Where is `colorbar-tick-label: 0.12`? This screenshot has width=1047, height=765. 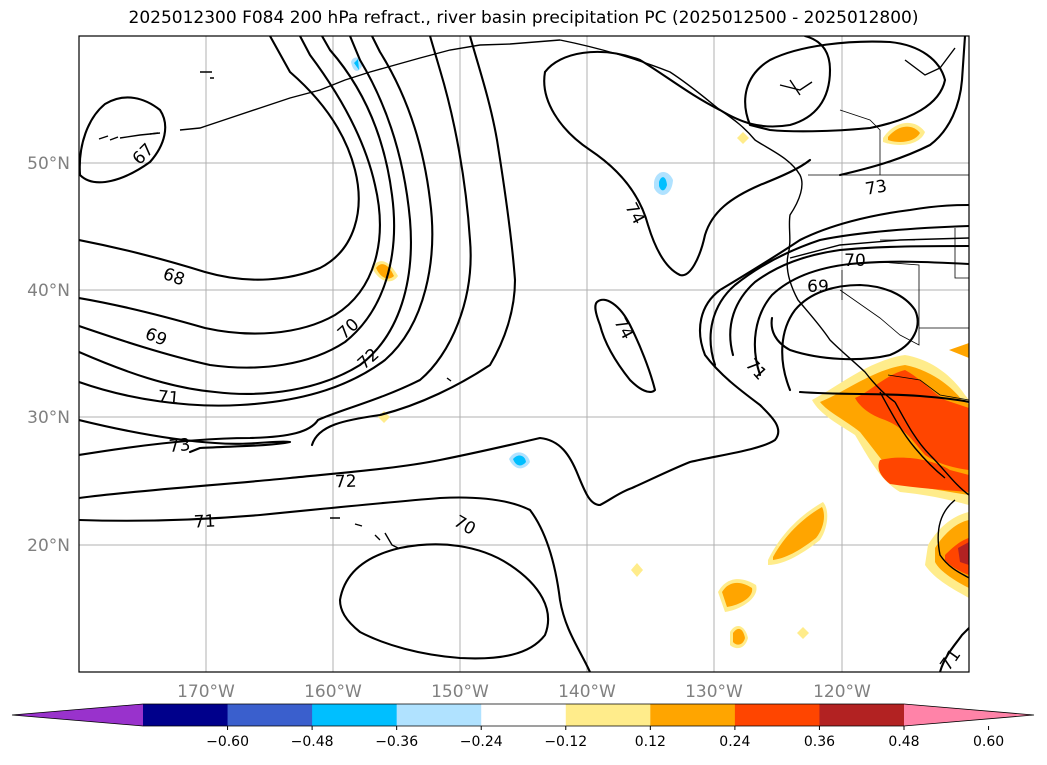 colorbar-tick-label: 0.12 is located at coordinates (650, 742).